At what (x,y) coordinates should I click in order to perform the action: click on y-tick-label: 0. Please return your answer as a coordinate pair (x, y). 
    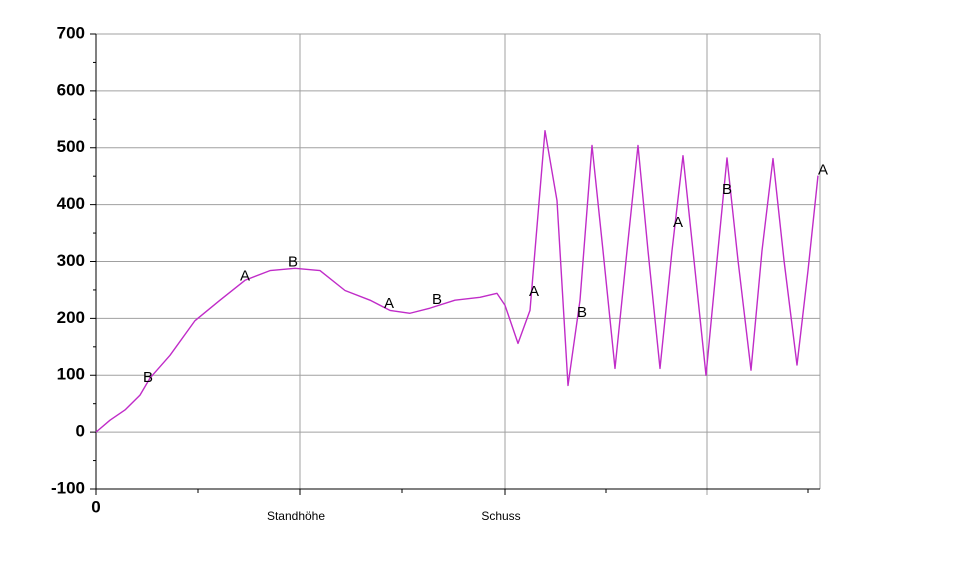
    Looking at the image, I should click on (80, 431).